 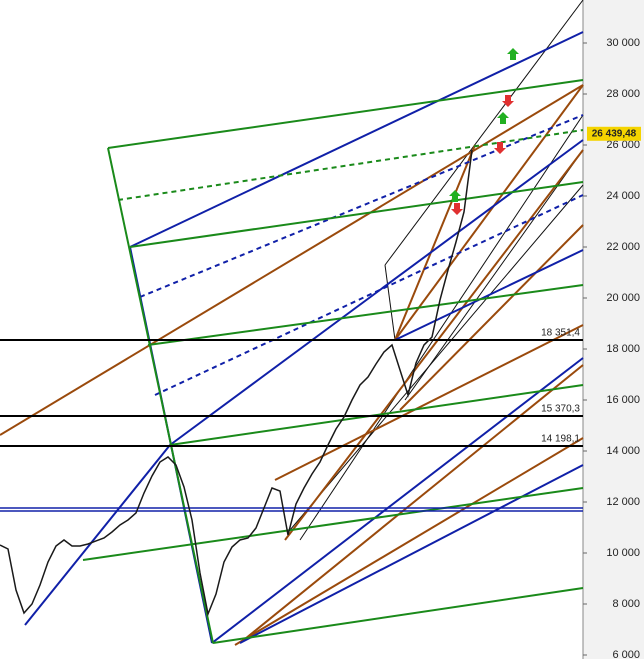 What do you see at coordinates (560, 409) in the screenshot?
I see `level-label: 15 370,3` at bounding box center [560, 409].